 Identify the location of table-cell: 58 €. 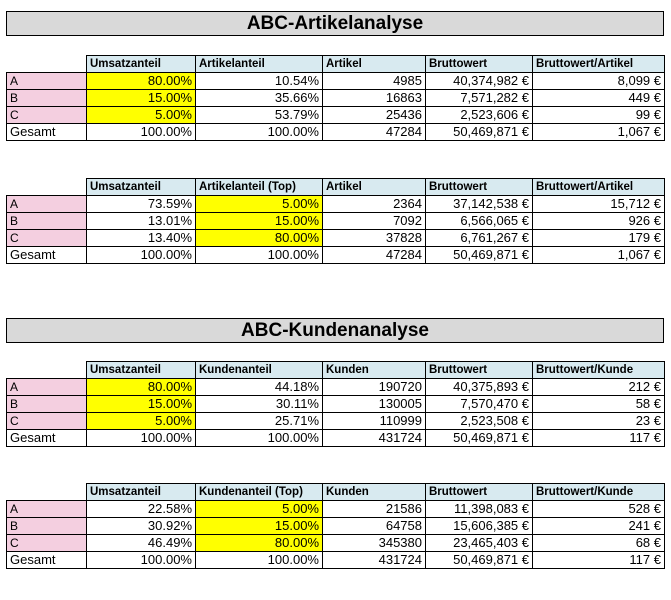
(598, 404).